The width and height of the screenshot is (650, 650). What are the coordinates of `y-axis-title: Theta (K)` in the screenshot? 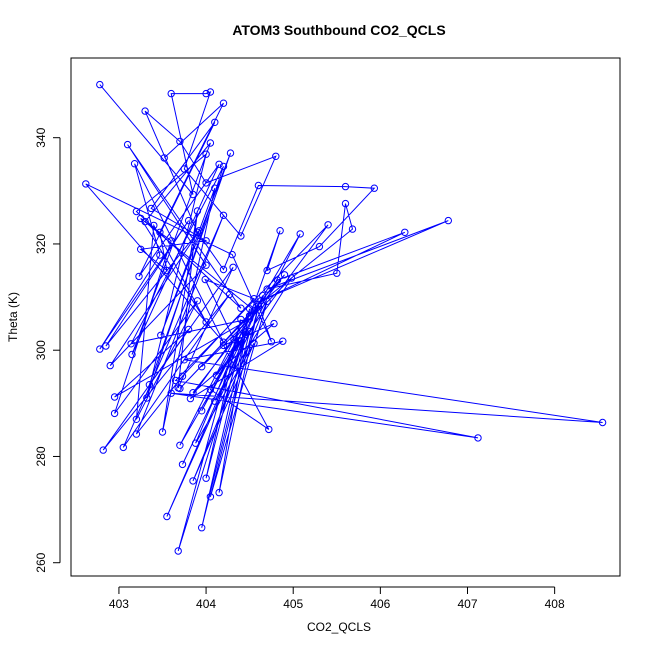 It's located at (13, 317).